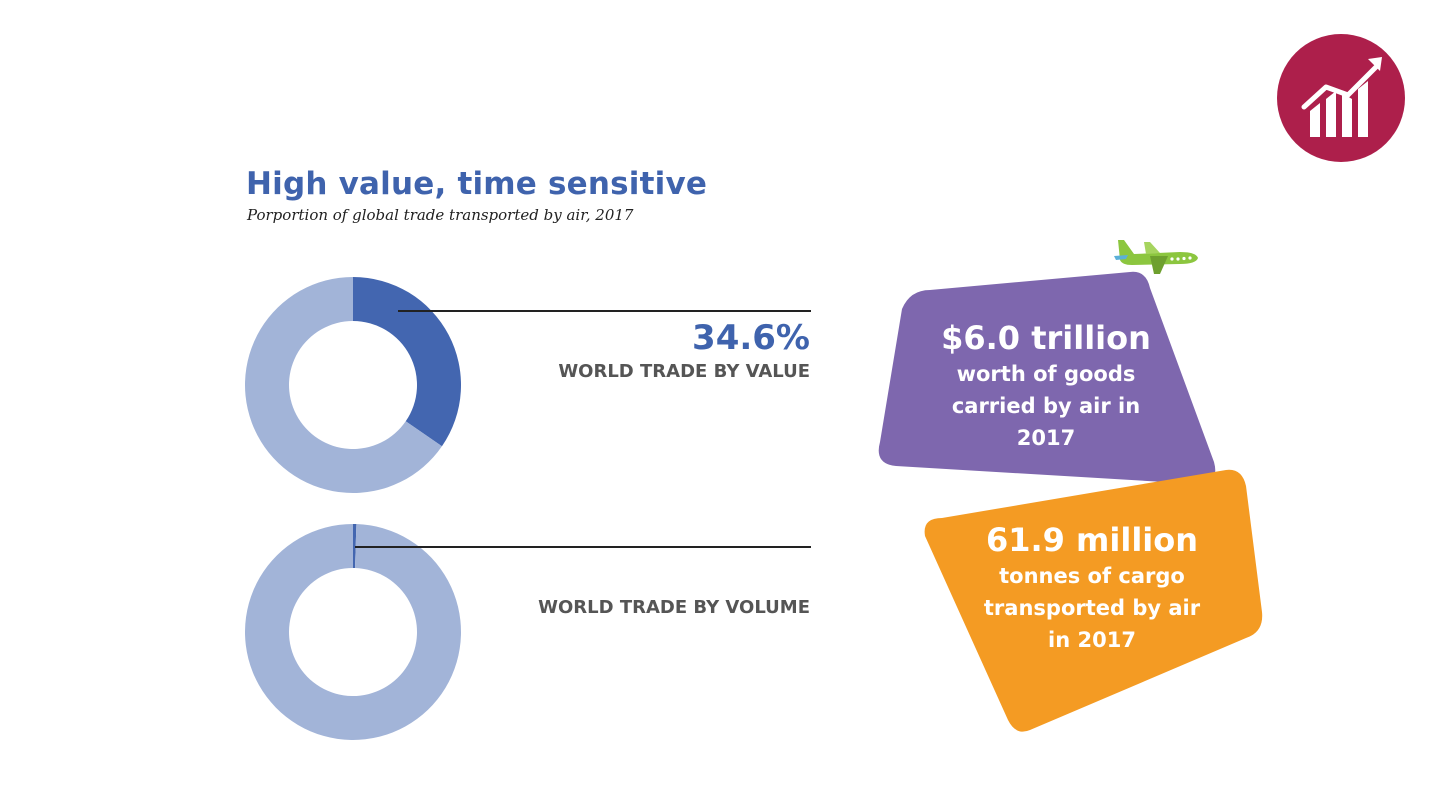 The height and width of the screenshot is (810, 1440). Describe the element at coordinates (1156, 257) in the screenshot. I see `airplane-icon` at that location.